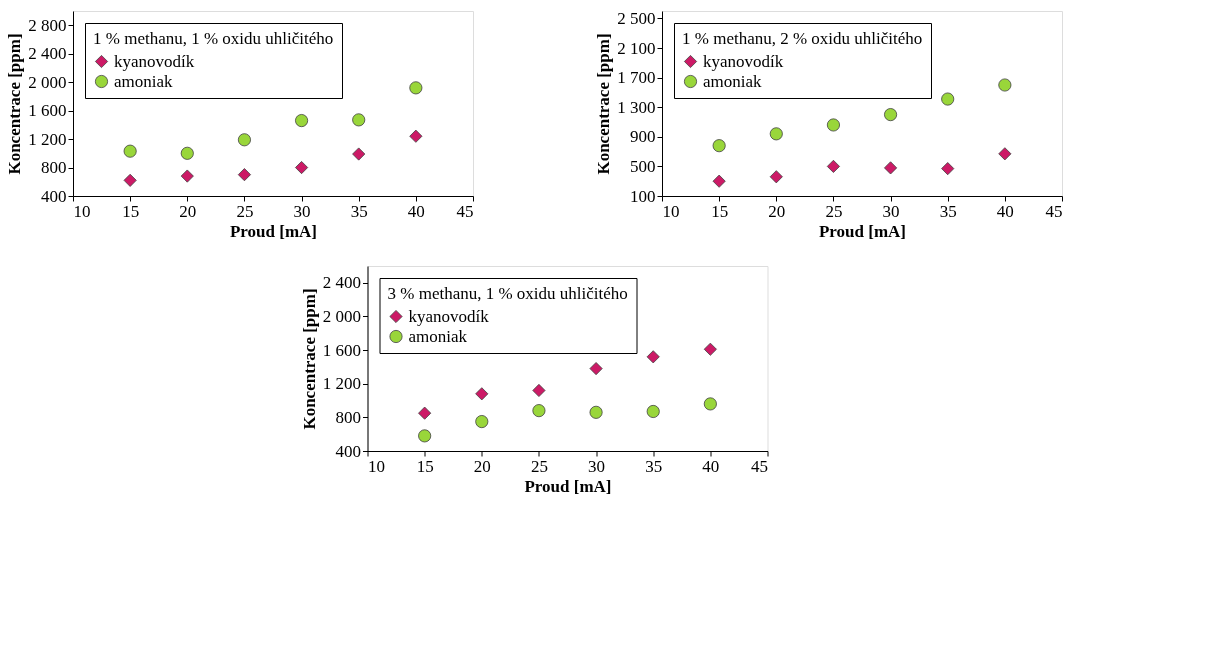 Image resolution: width=1209 pixels, height=646 pixels. I want to click on y-tick-label: 1 300, so click(636, 107).